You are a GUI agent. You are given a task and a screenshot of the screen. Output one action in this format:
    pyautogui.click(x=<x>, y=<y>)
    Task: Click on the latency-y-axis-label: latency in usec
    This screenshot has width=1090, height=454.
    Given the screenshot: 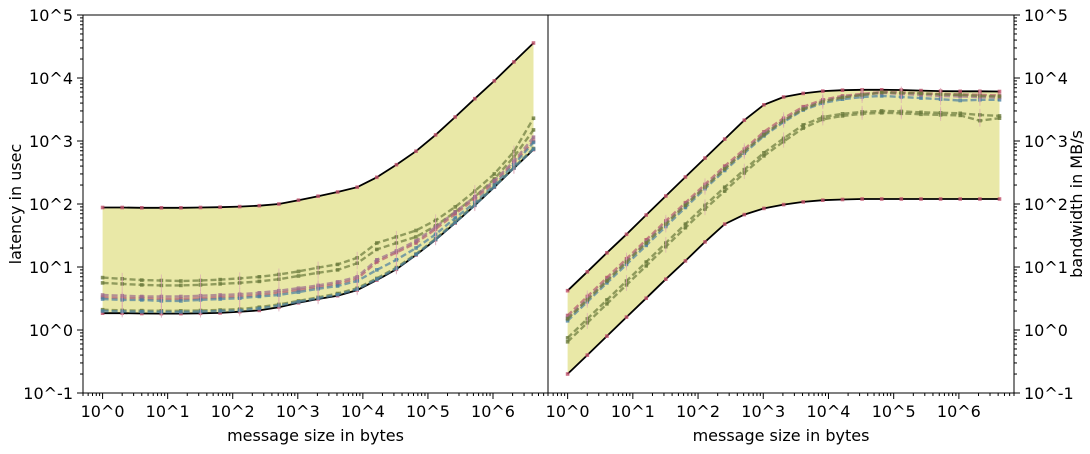 What is the action you would take?
    pyautogui.click(x=15, y=204)
    